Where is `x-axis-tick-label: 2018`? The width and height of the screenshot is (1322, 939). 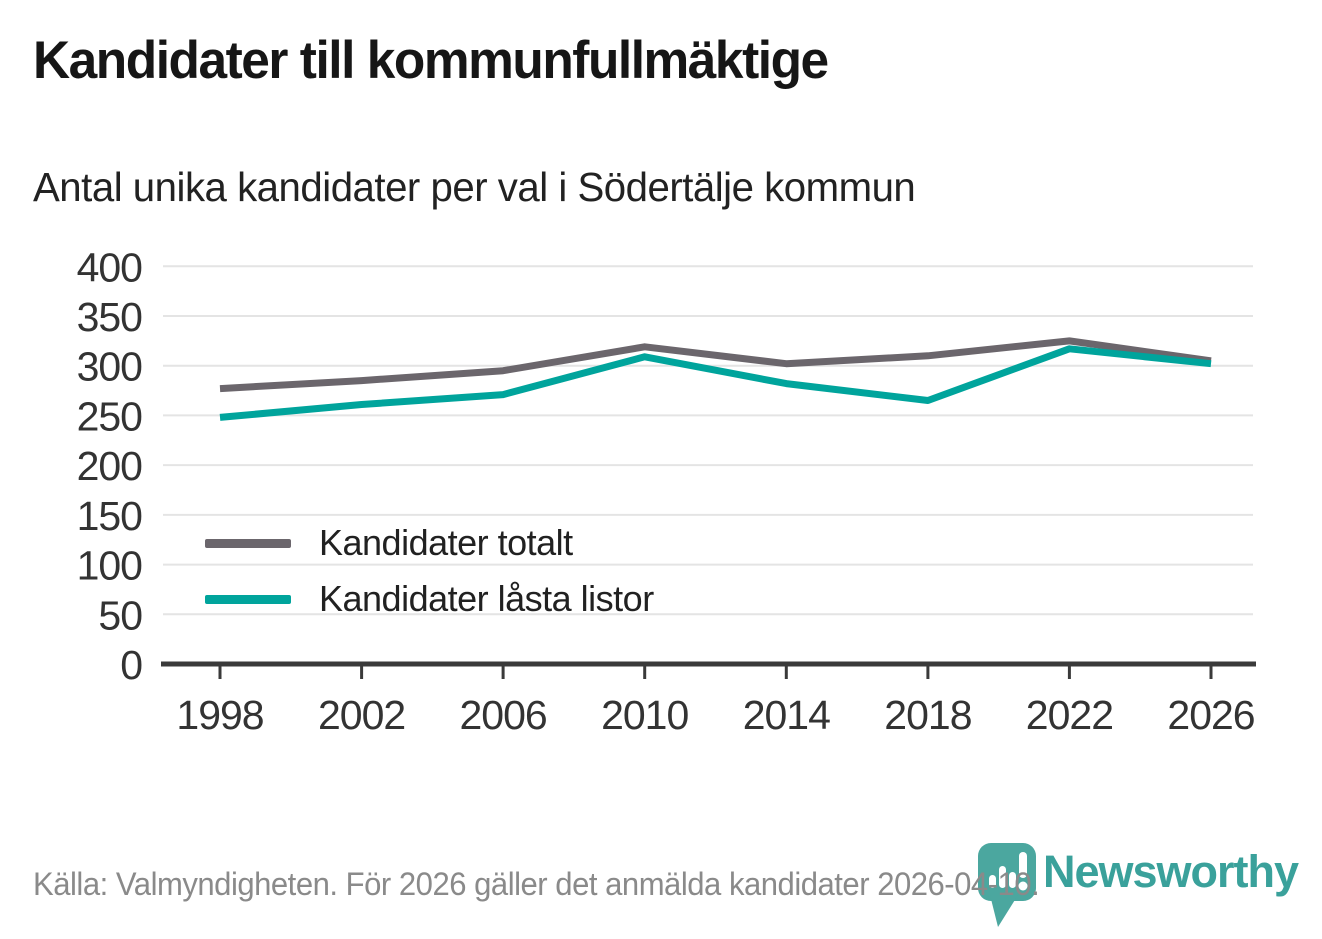 x-axis-tick-label: 2018 is located at coordinates (927, 715).